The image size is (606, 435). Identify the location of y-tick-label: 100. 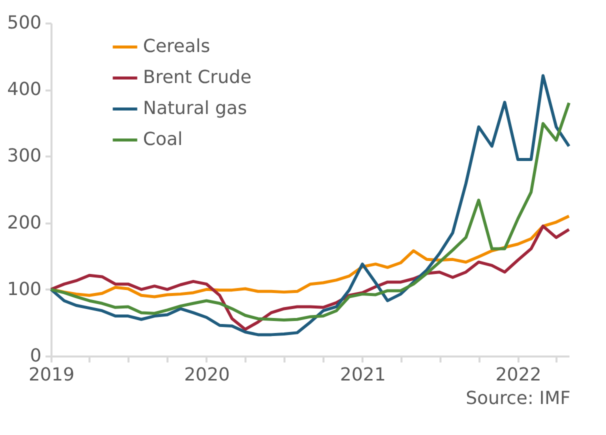
(24, 289).